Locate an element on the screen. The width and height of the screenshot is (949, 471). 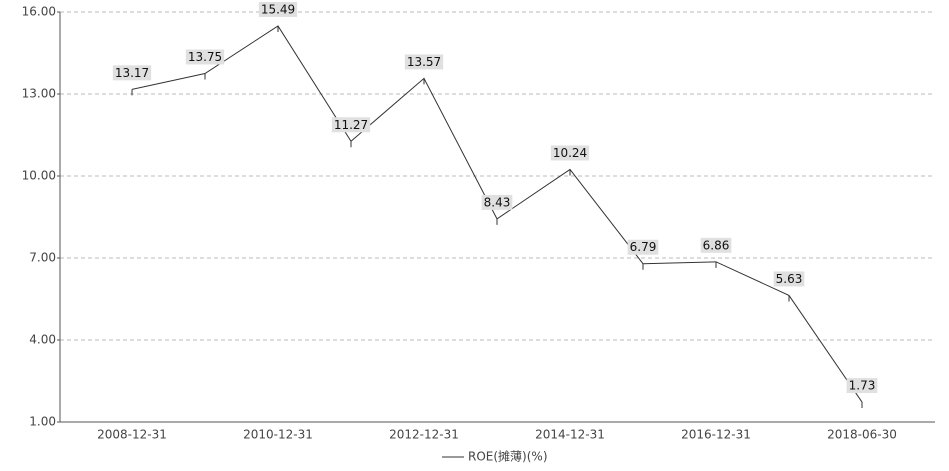
y-tick-label: 10.00 is located at coordinates (39, 176).